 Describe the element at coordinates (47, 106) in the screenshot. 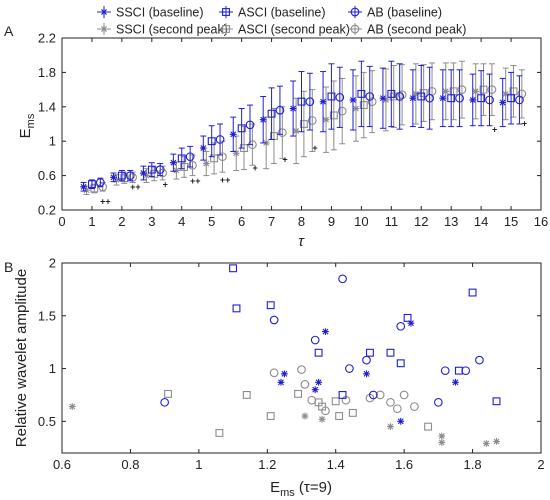

I see `y-tick-label: 1.4` at that location.